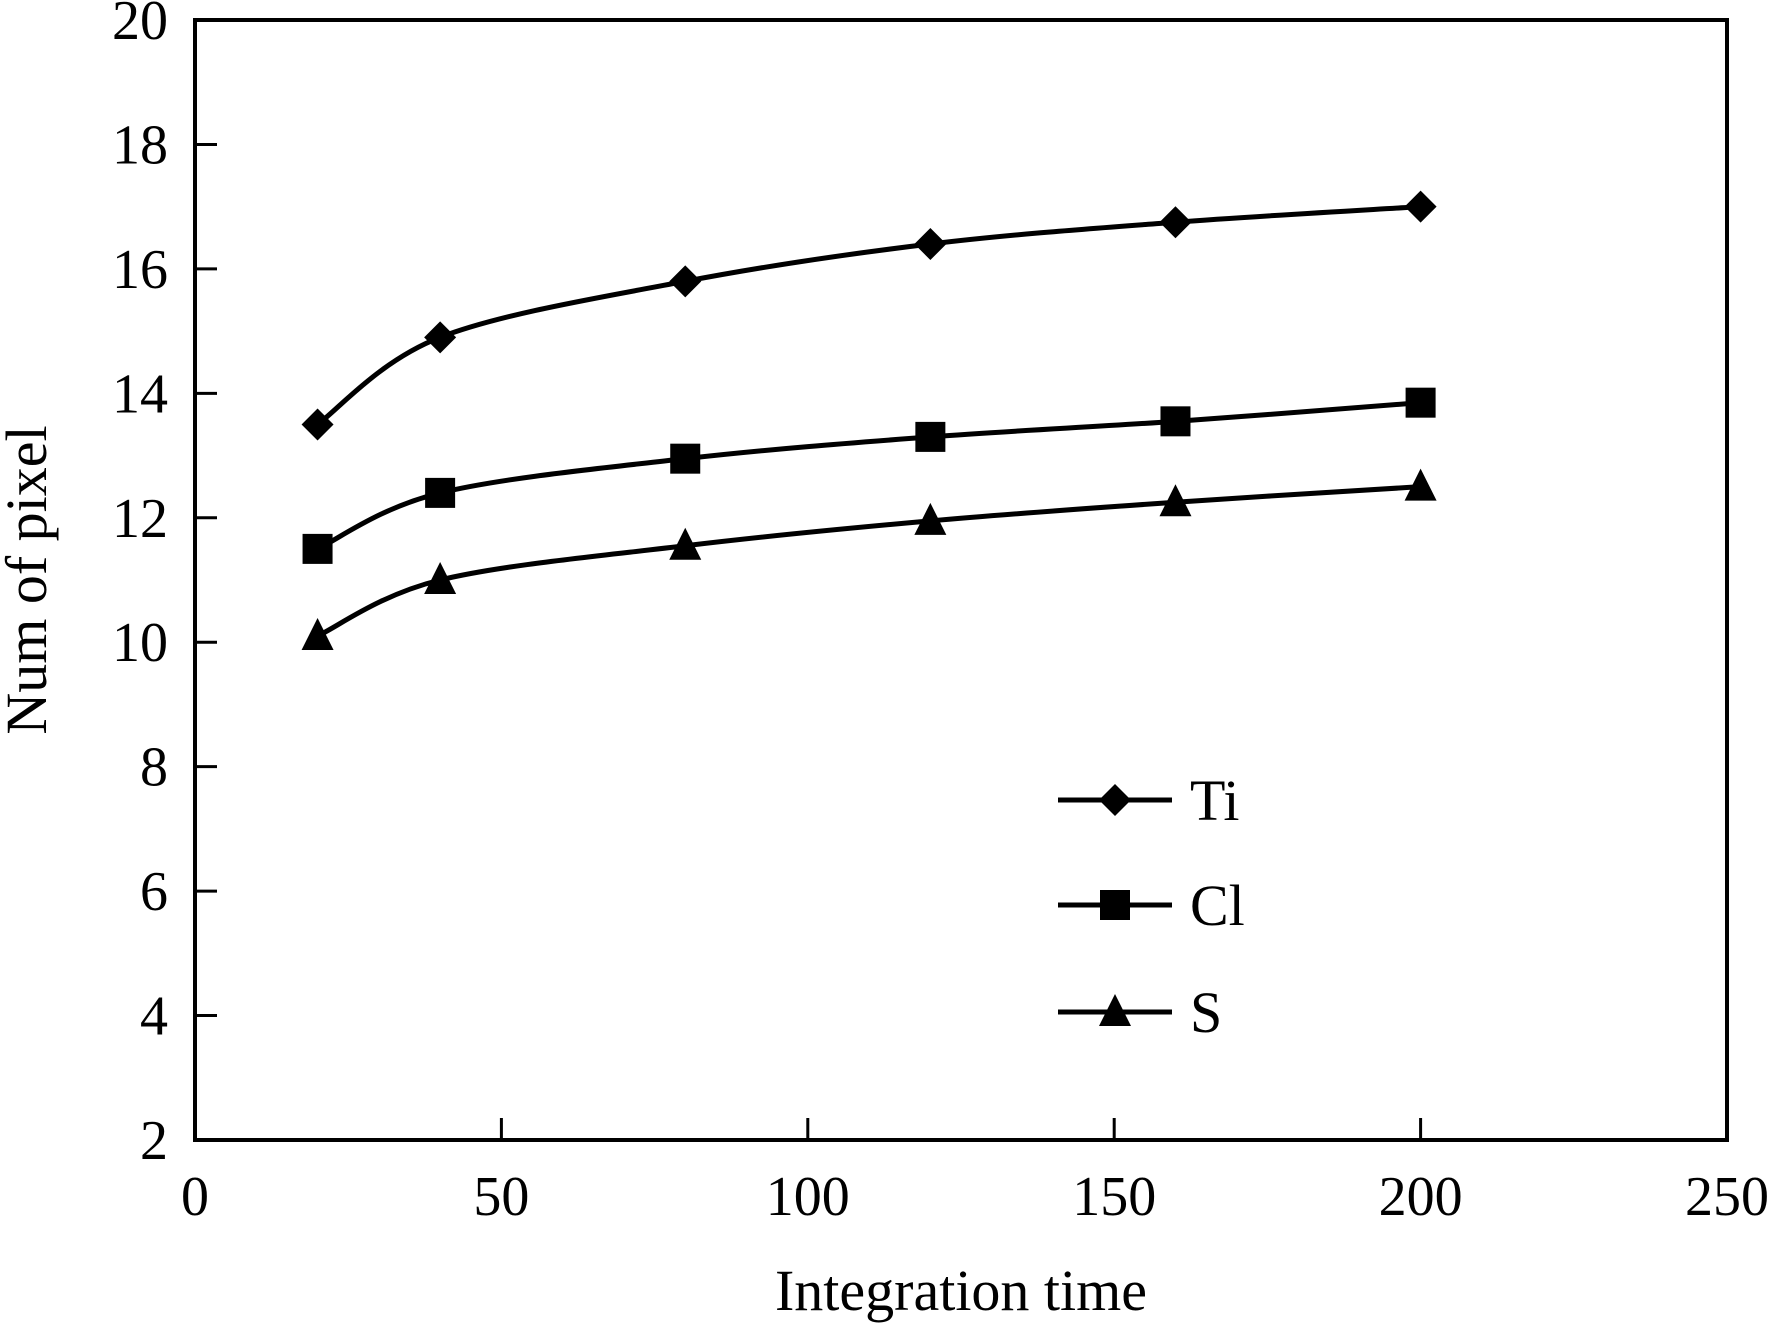 The width and height of the screenshot is (1773, 1324). What do you see at coordinates (868, 561) in the screenshot?
I see `series-line-s` at bounding box center [868, 561].